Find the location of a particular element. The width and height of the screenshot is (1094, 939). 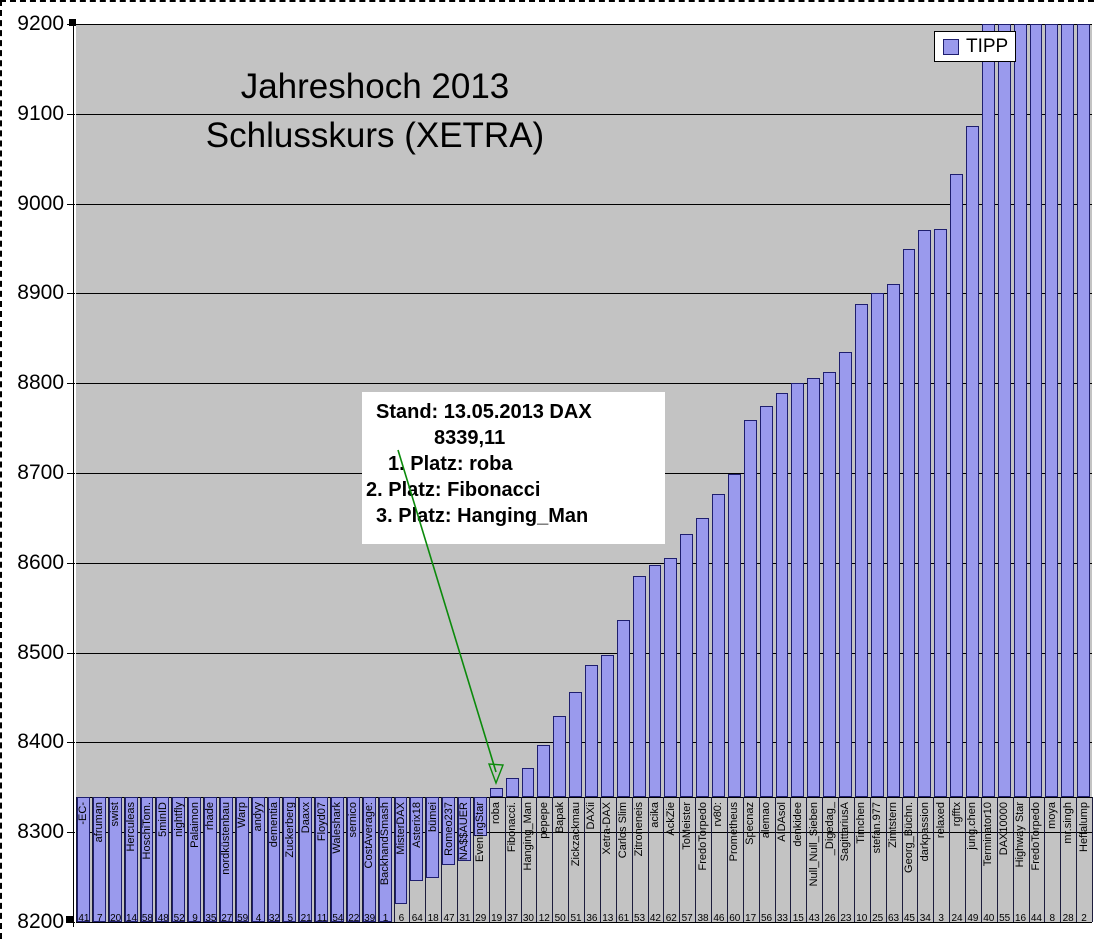

category-number: 6 is located at coordinates (401, 918).